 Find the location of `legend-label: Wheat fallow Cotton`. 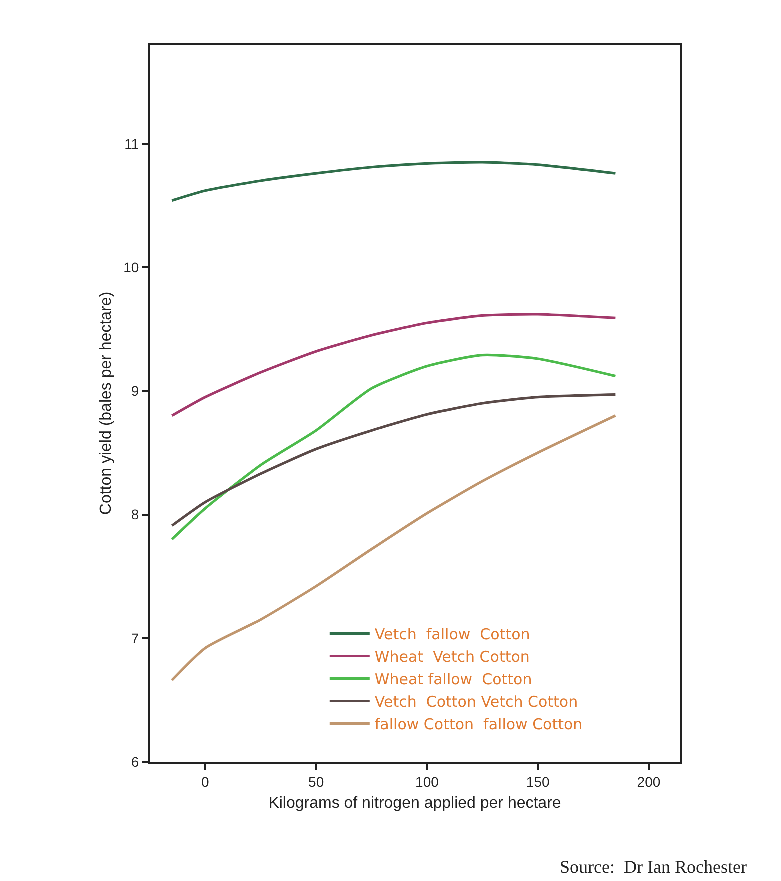

legend-label: Wheat fallow Cotton is located at coordinates (453, 679).